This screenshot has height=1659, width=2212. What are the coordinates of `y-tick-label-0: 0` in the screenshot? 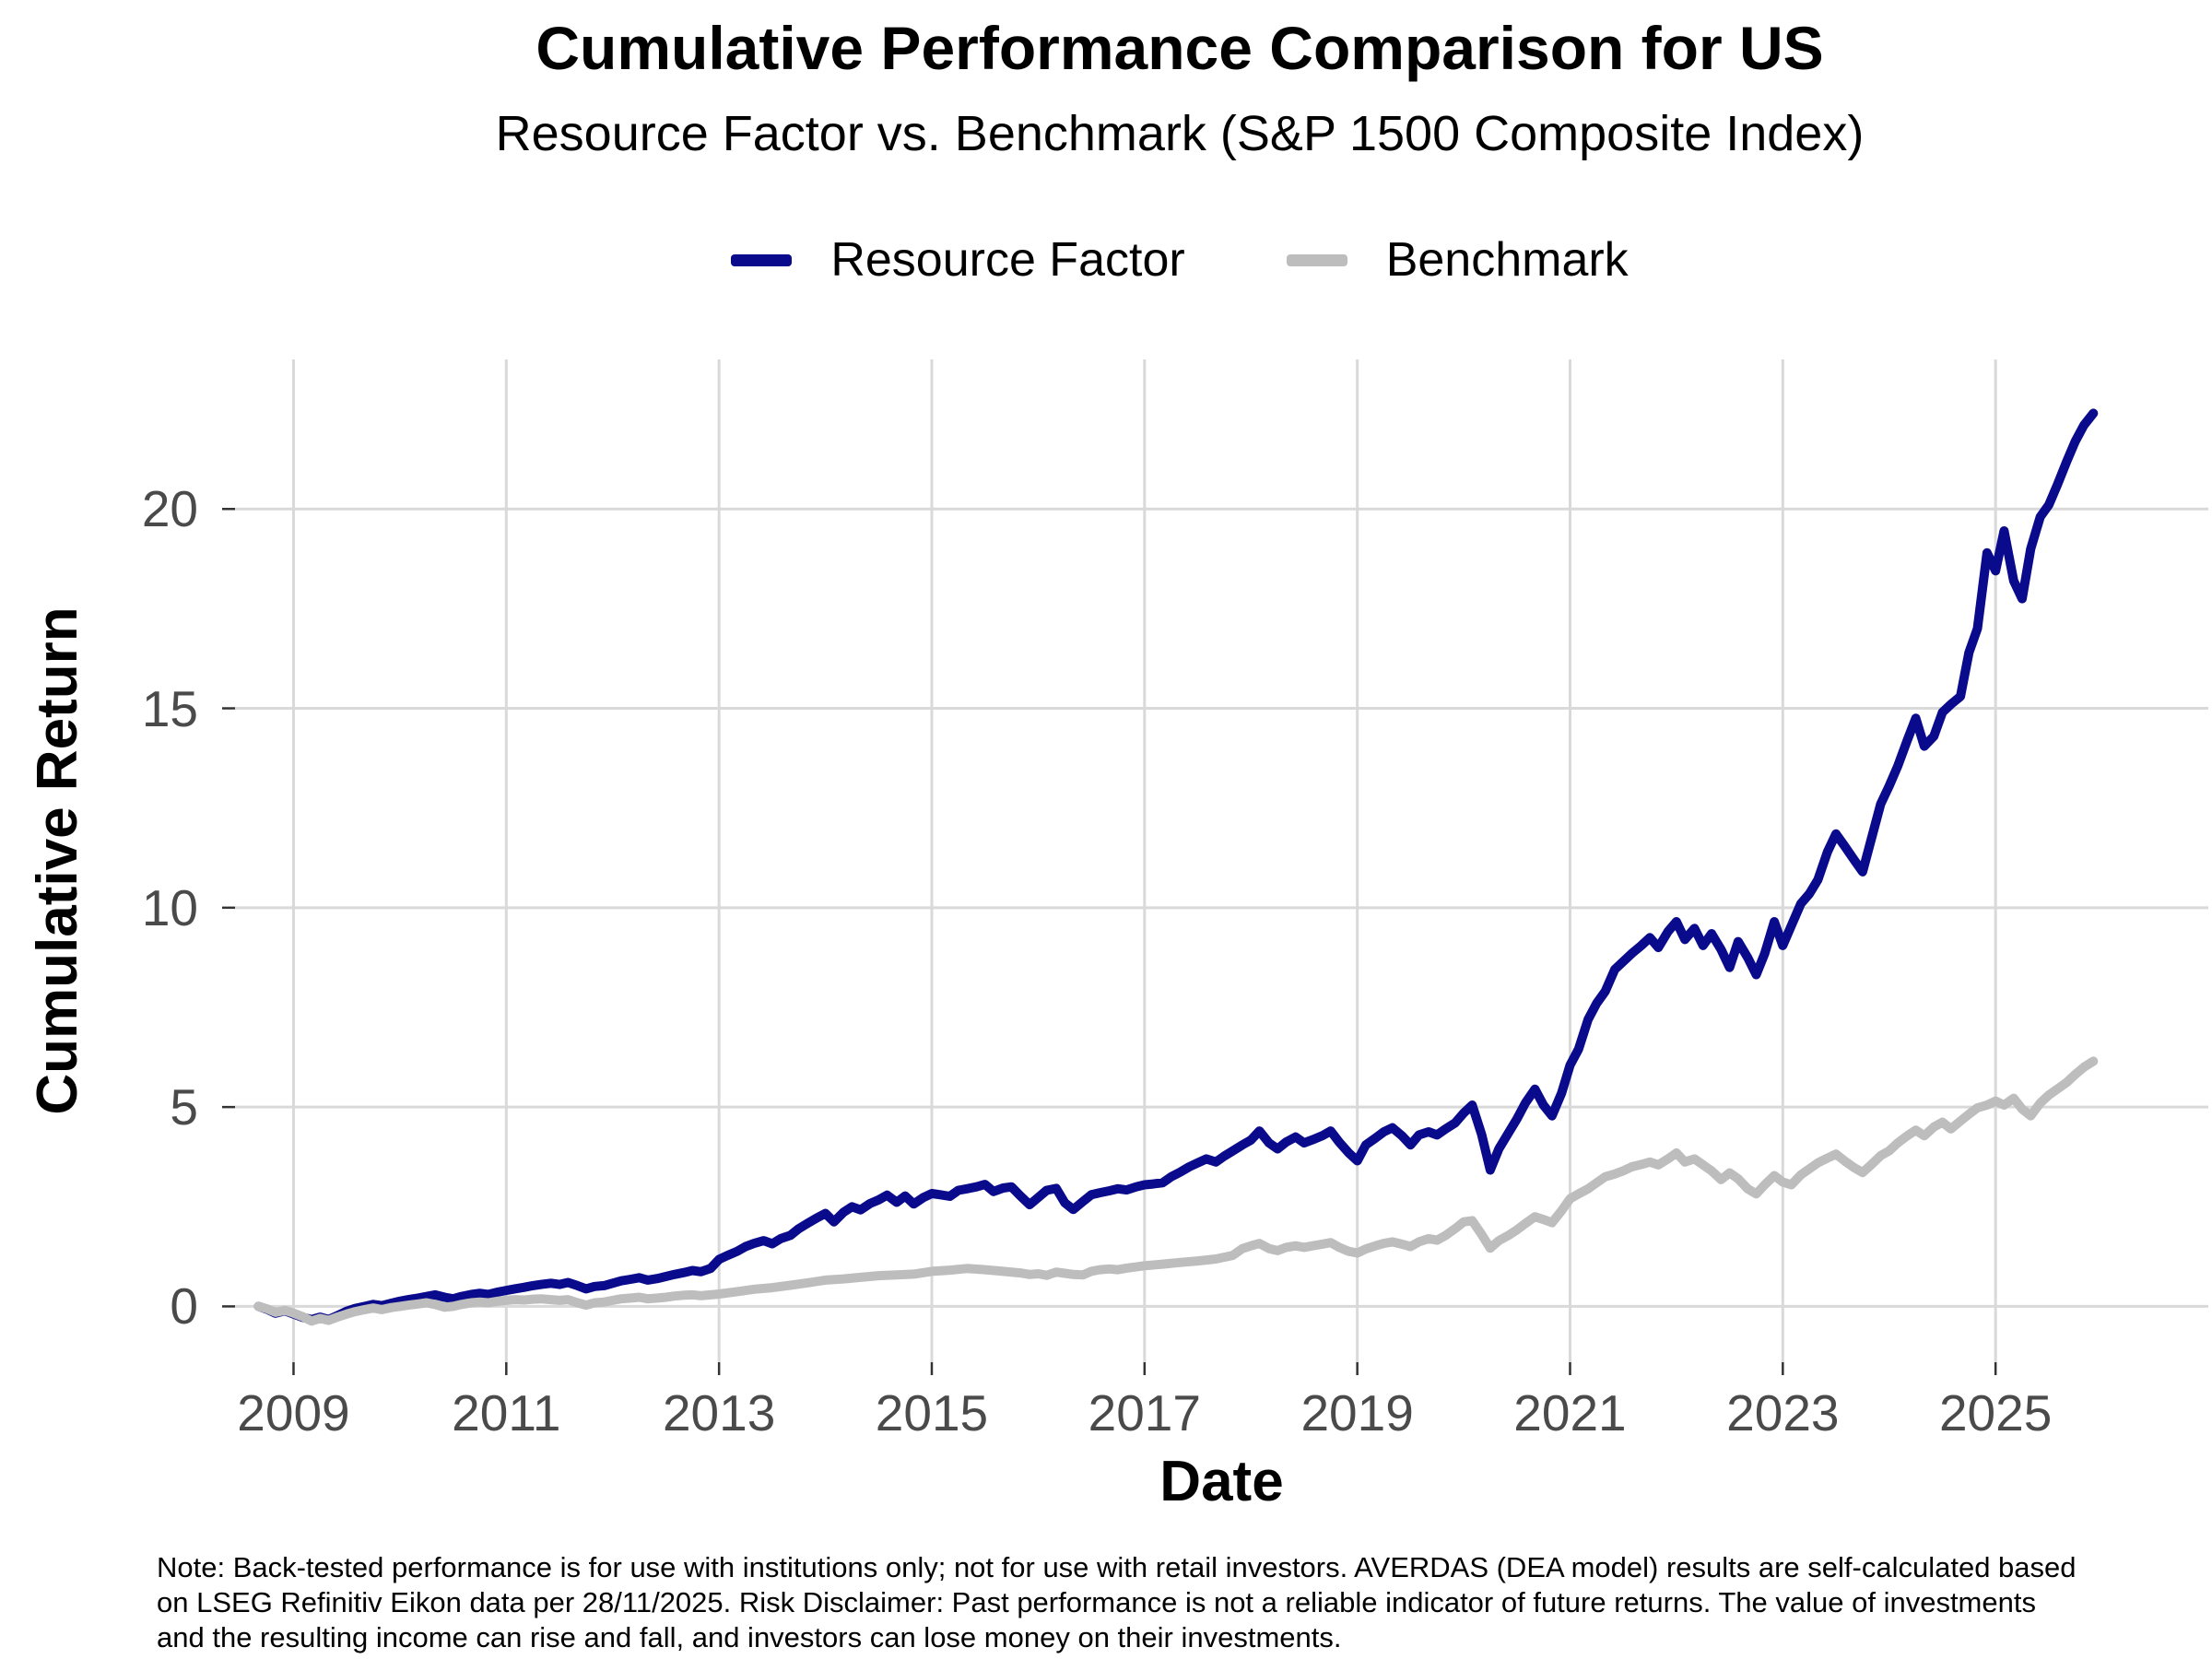 It's located at (184, 1306).